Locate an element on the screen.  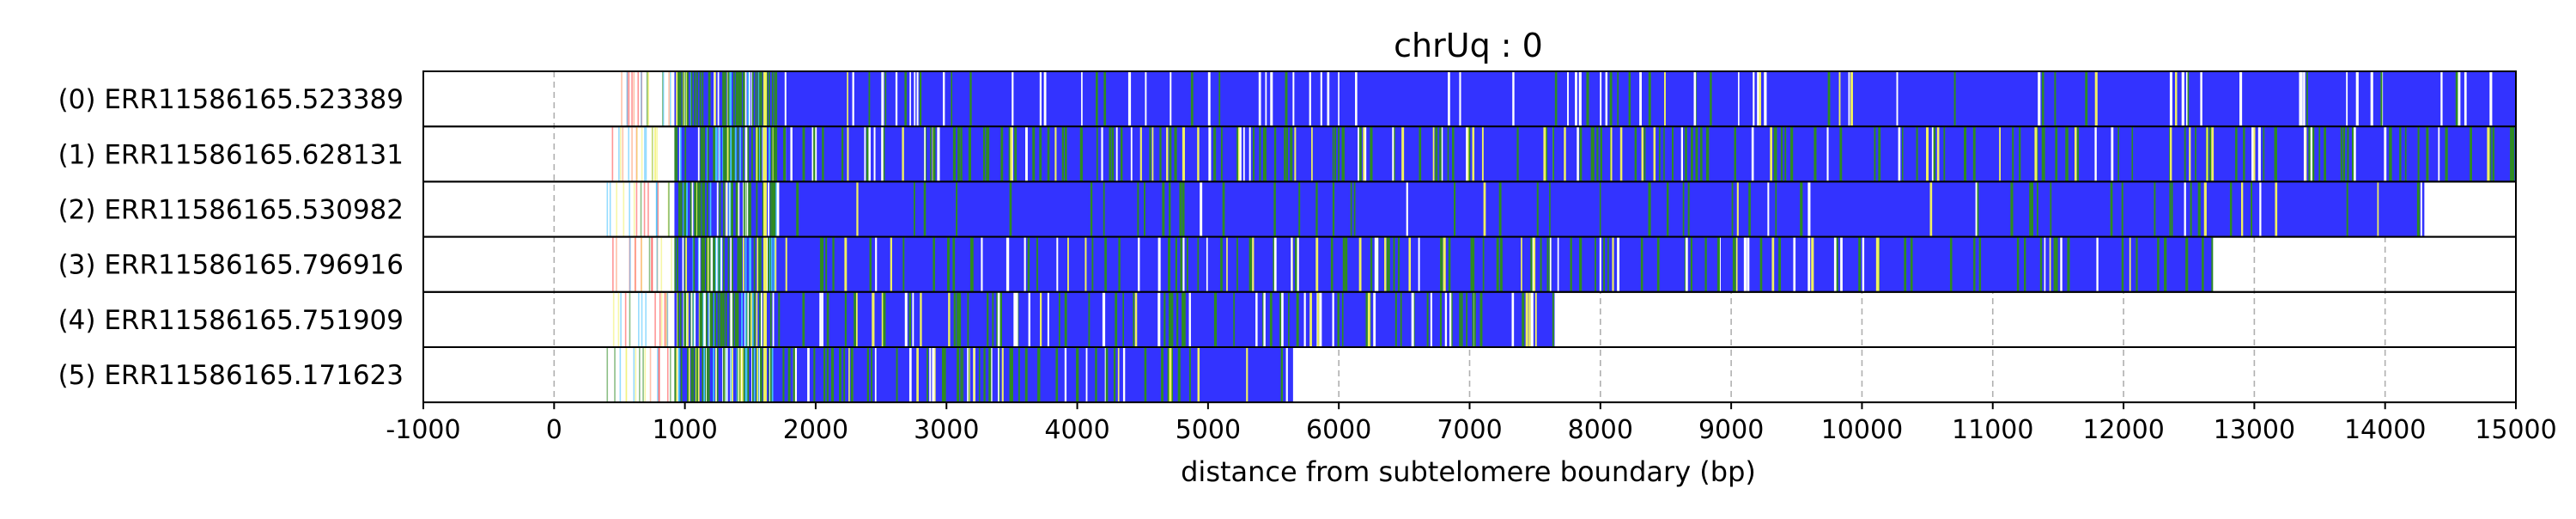
x-tick-label: 6000 is located at coordinates (1338, 430).